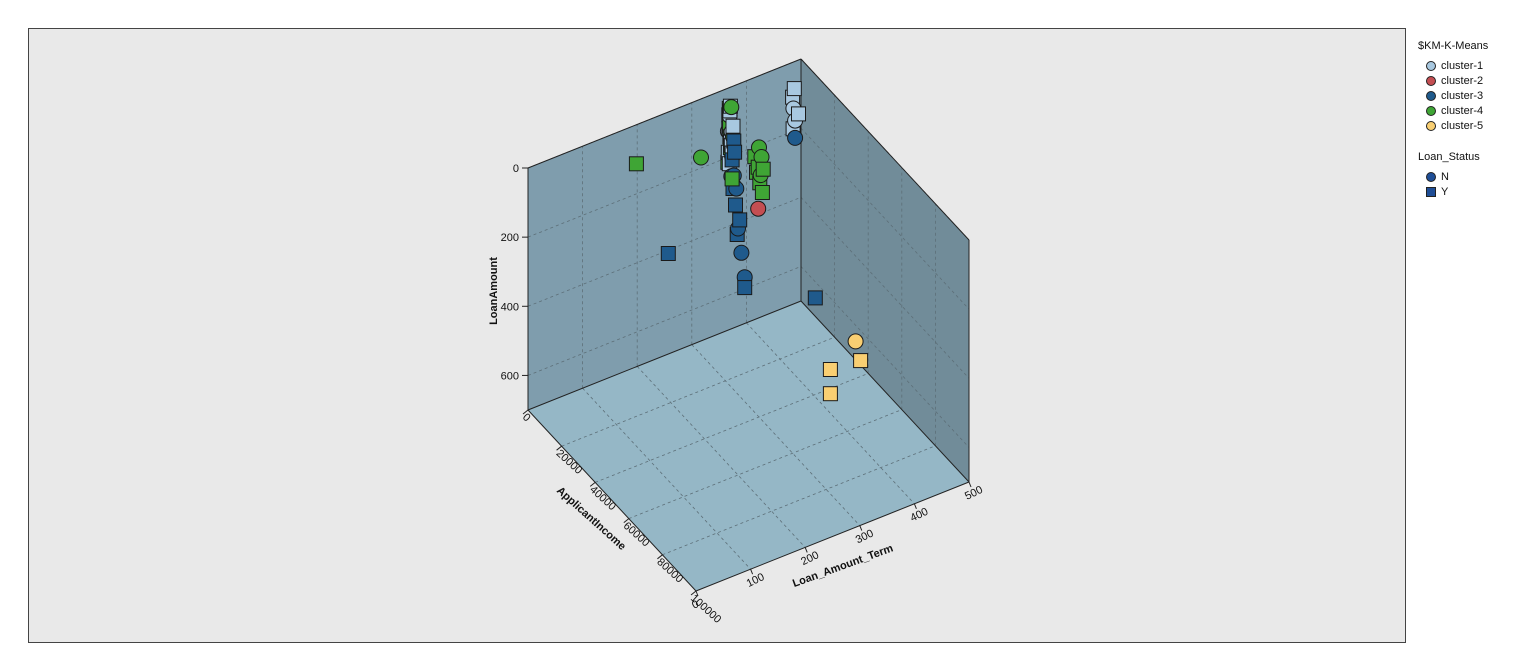 The height and width of the screenshot is (672, 1536). Describe the element at coordinates (1462, 65) in the screenshot. I see `legend-label: cluster-1` at that location.